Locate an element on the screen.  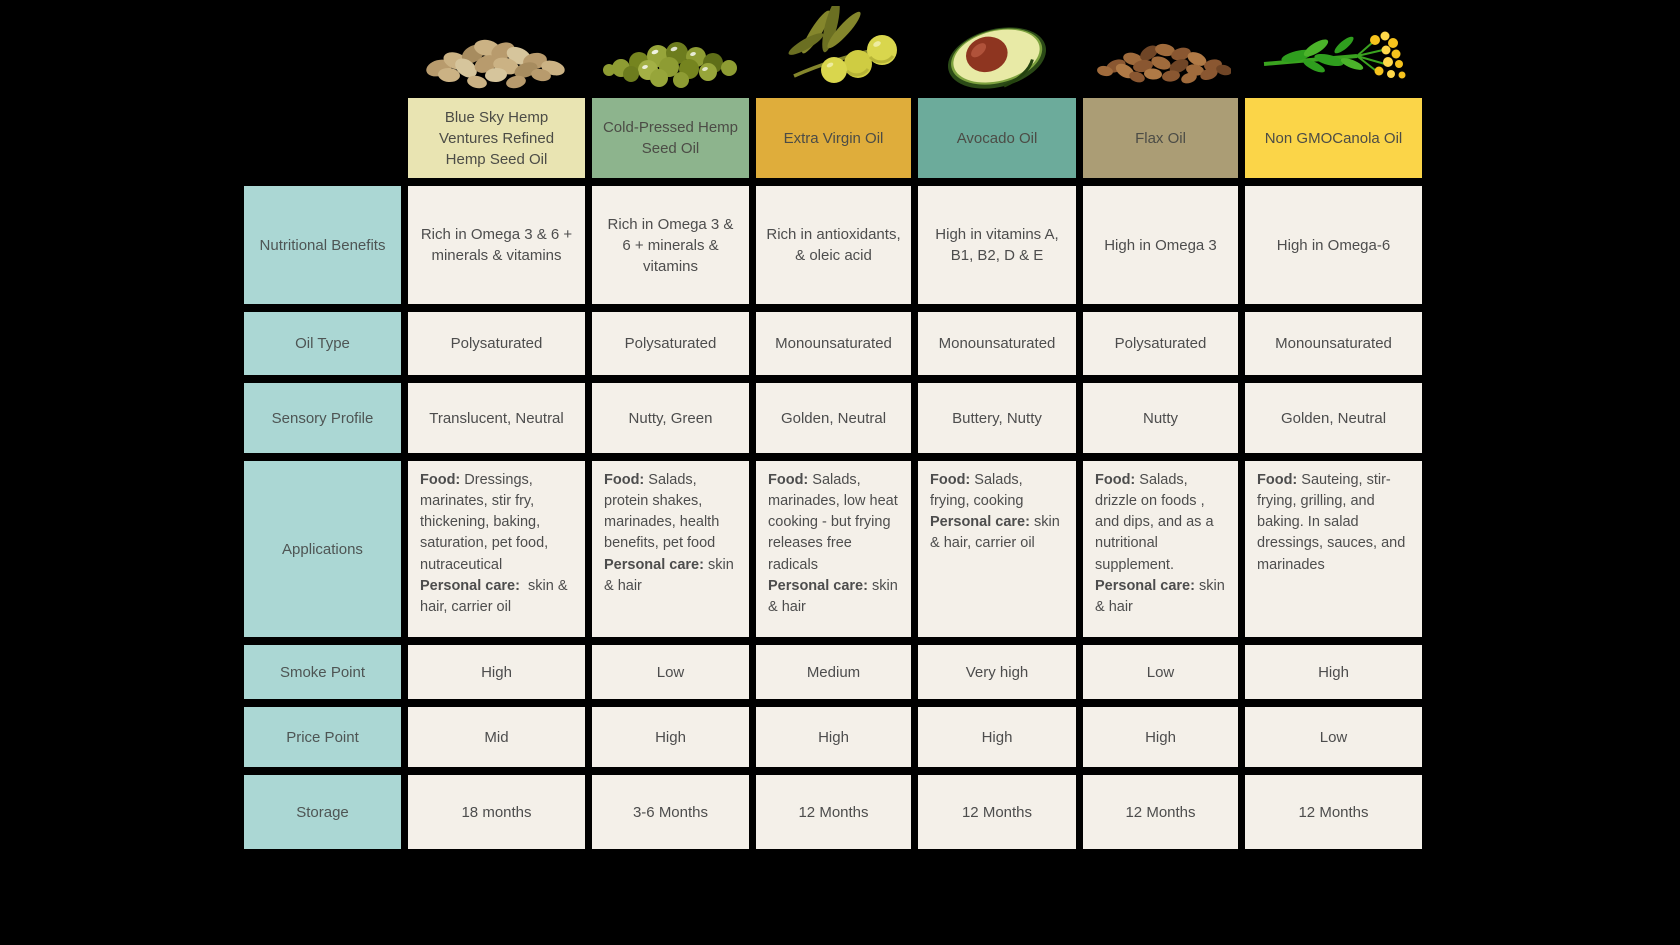
olive-branch-icon is located at coordinates (833, 48).